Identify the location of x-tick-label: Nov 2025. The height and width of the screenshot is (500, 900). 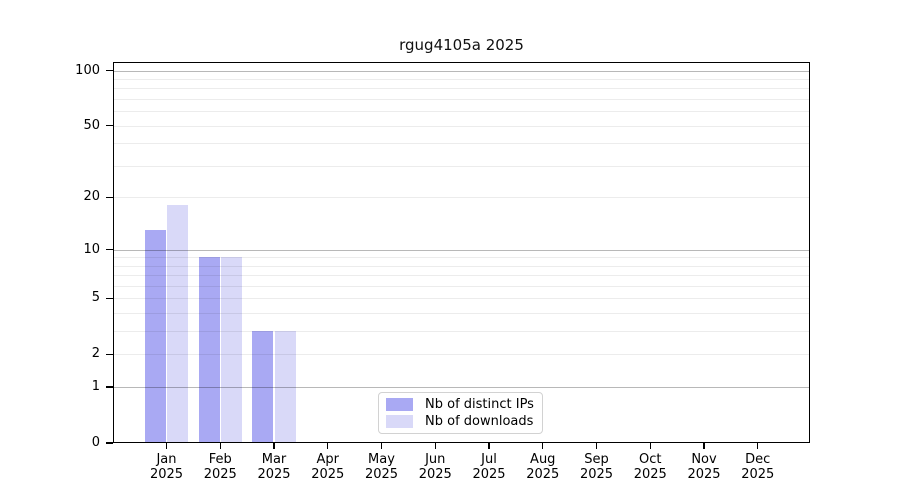
(704, 467).